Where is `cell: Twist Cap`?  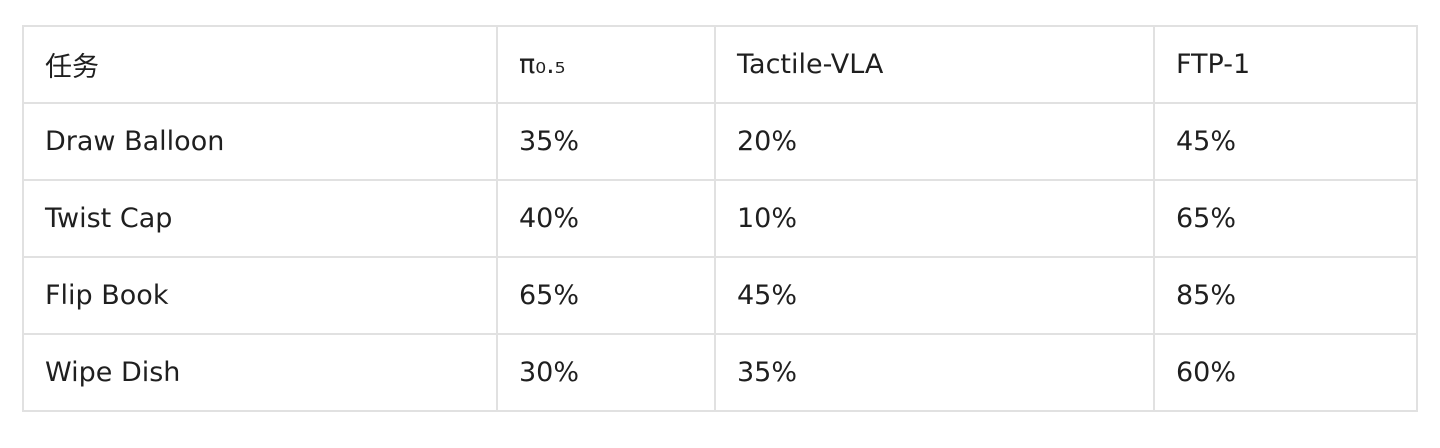
cell: Twist Cap is located at coordinates (260, 218).